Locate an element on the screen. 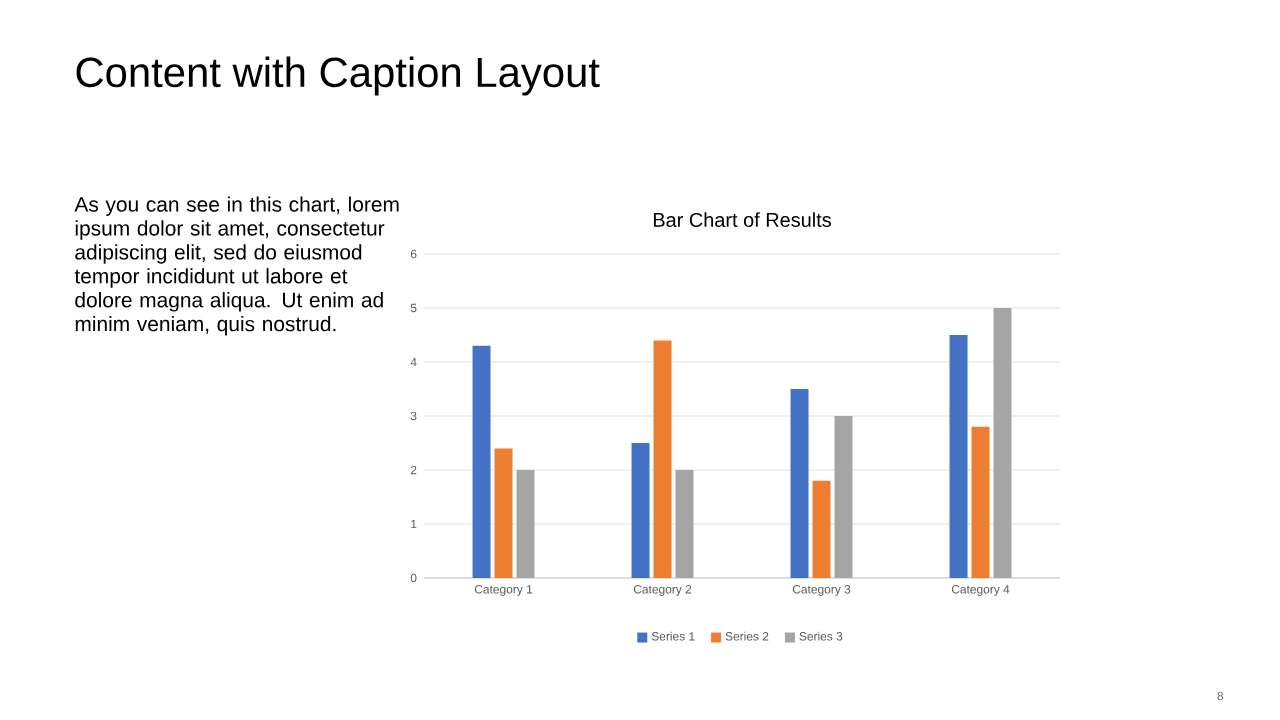  text: Content with Caption Layout is located at coordinates (338, 76).